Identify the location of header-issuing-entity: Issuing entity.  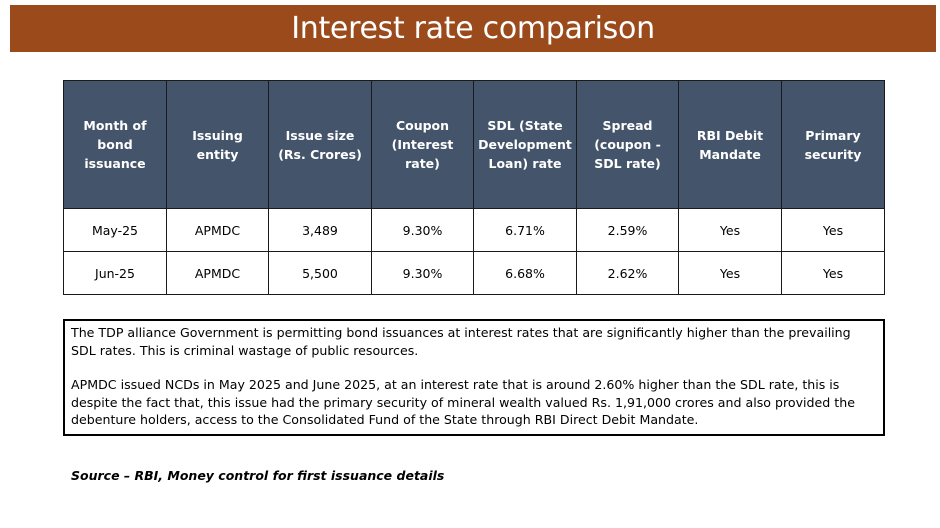
(217, 144).